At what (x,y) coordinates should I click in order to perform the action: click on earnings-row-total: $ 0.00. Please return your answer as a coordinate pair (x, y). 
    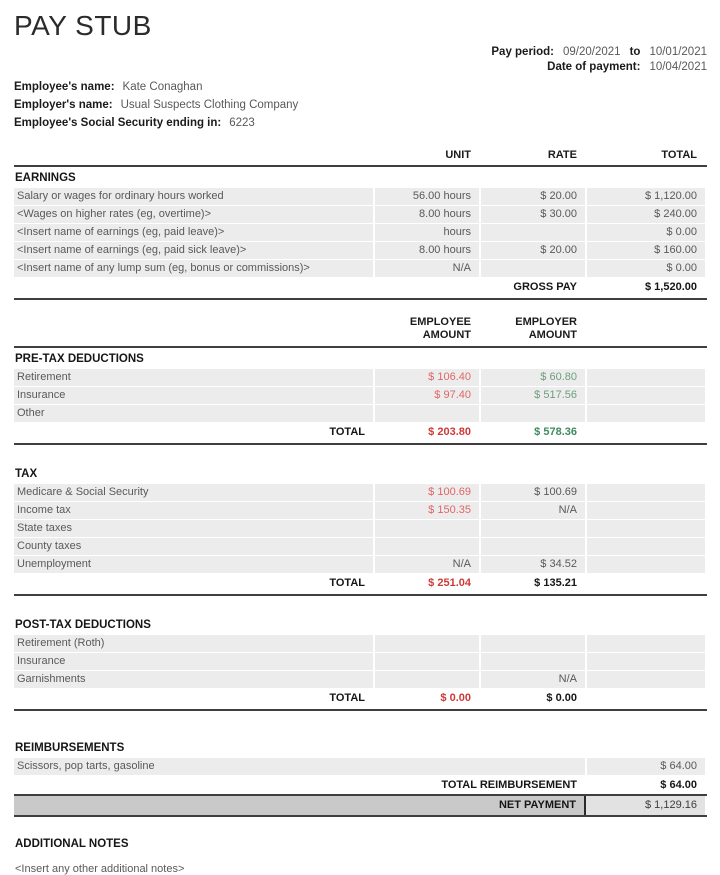
    Looking at the image, I should click on (646, 232).